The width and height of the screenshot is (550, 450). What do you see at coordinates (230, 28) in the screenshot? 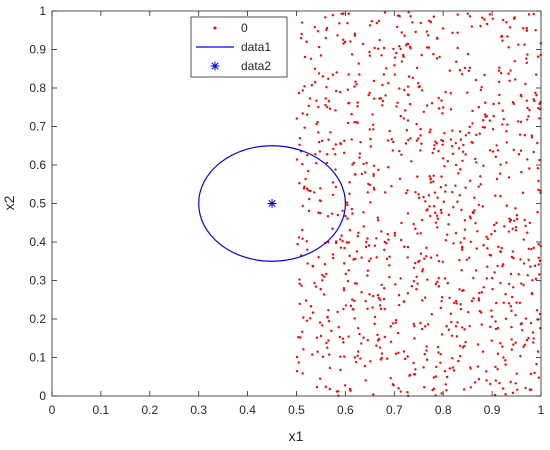
I see `legend-item-0: 0` at bounding box center [230, 28].